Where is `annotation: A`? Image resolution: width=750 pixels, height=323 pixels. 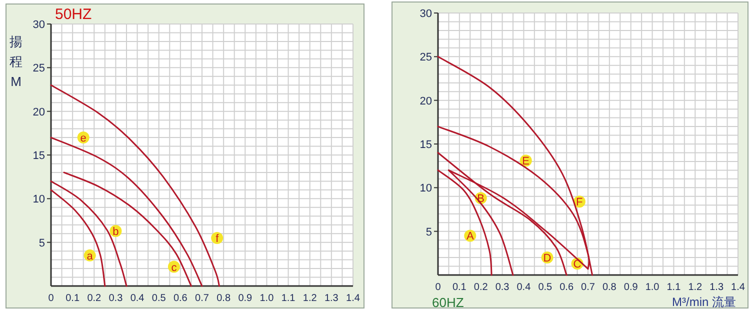
annotation: A is located at coordinates (470, 236).